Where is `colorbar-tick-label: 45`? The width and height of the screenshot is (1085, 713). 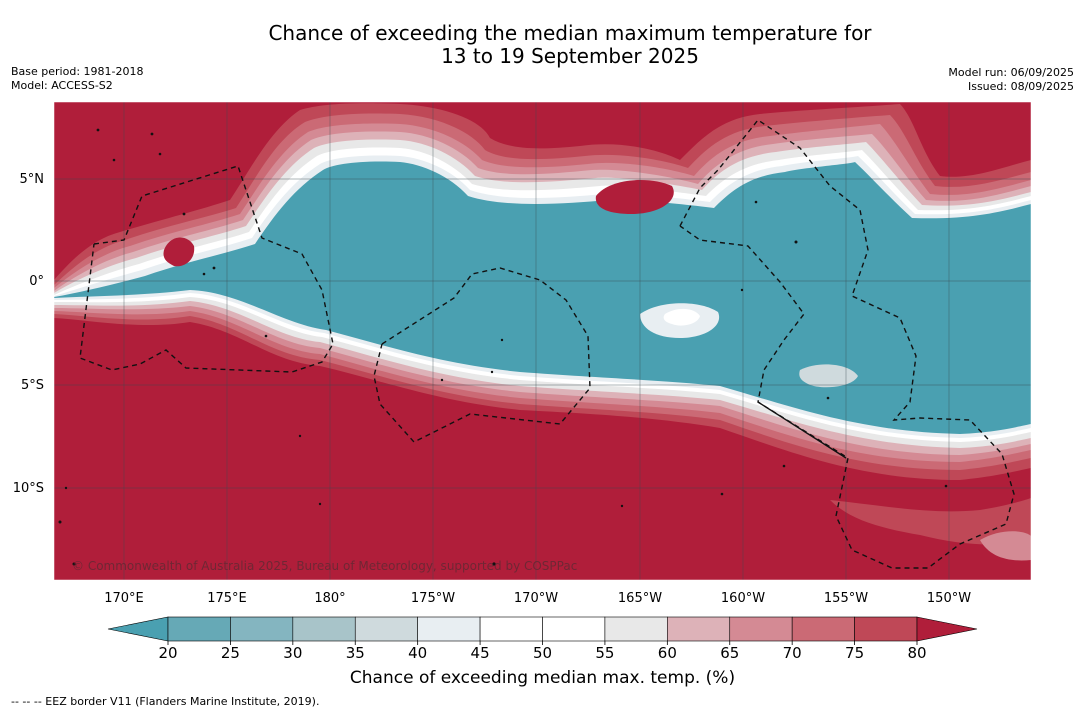
colorbar-tick-label: 45 is located at coordinates (480, 653).